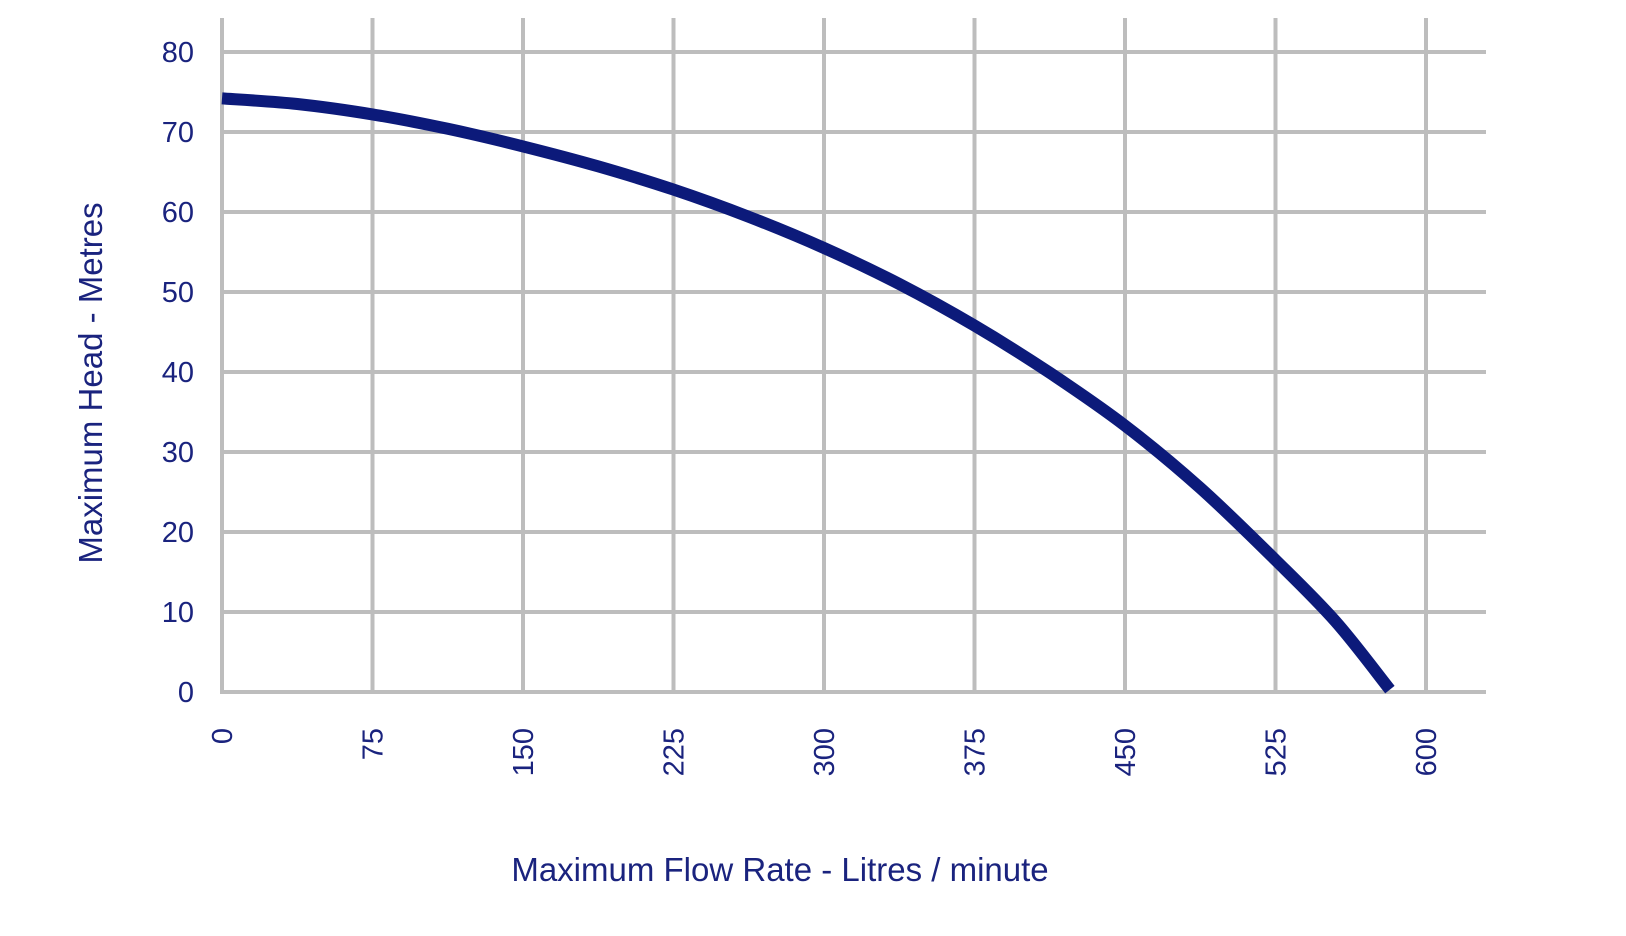 The width and height of the screenshot is (1626, 936). What do you see at coordinates (178, 533) in the screenshot?
I see `y-tick-label: 20` at bounding box center [178, 533].